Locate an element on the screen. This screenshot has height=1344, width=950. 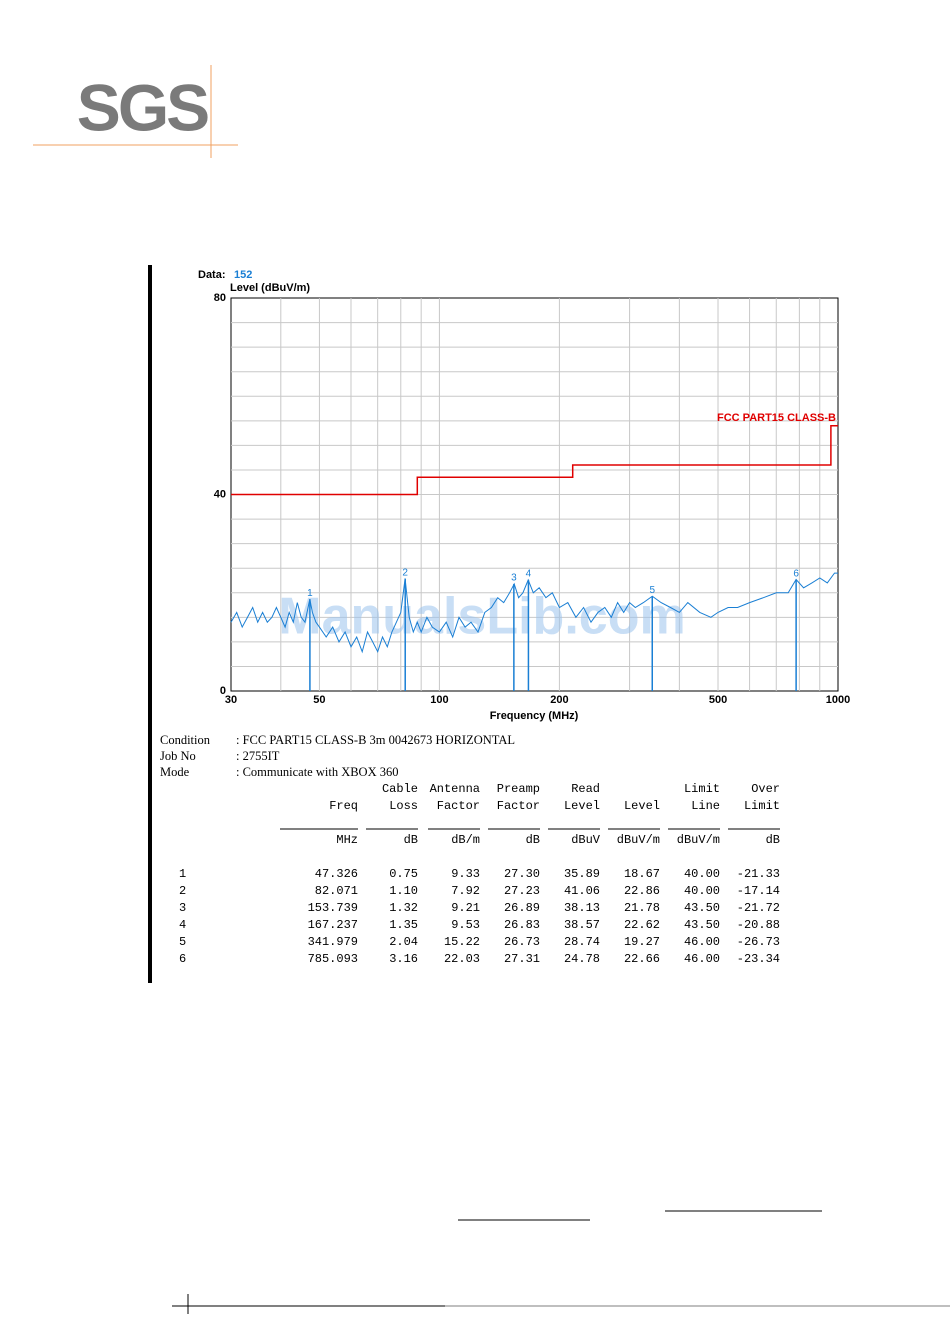
column-header: Antenna is located at coordinates (455, 789).